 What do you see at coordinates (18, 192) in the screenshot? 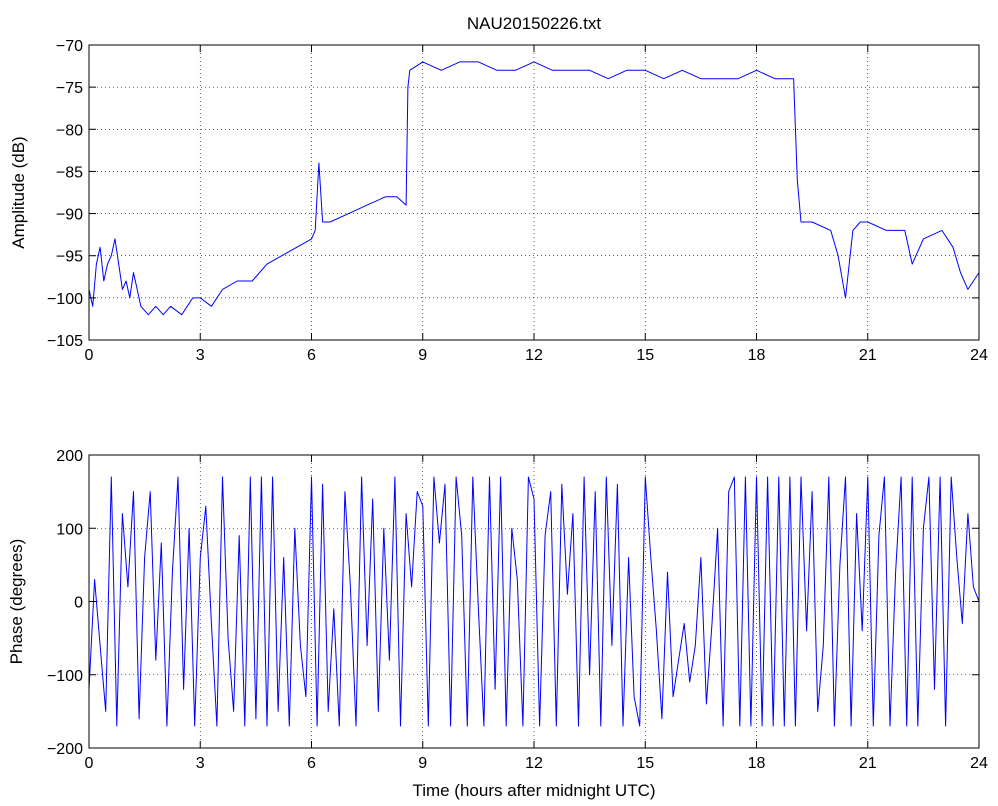
I see `amplitude-y-axis-title: Amplitude (dB)` at bounding box center [18, 192].